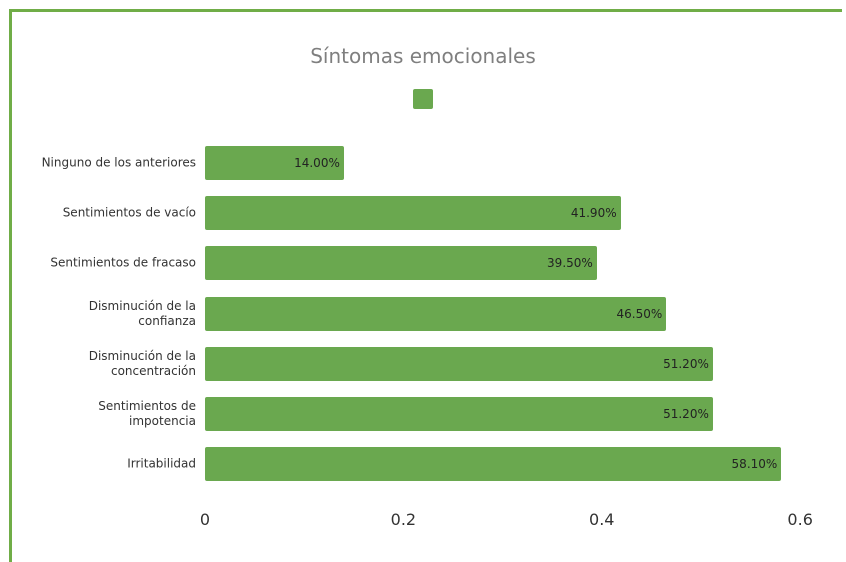 The width and height of the screenshot is (846, 562). What do you see at coordinates (593, 213) in the screenshot?
I see `data-label: 41.90%` at bounding box center [593, 213].